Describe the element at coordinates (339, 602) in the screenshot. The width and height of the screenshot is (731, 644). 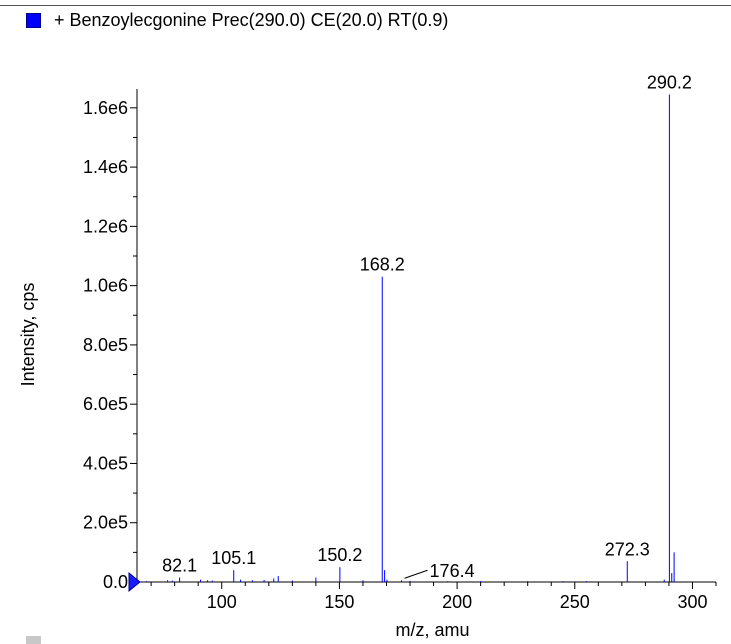
I see `x-tick-label: 150` at that location.